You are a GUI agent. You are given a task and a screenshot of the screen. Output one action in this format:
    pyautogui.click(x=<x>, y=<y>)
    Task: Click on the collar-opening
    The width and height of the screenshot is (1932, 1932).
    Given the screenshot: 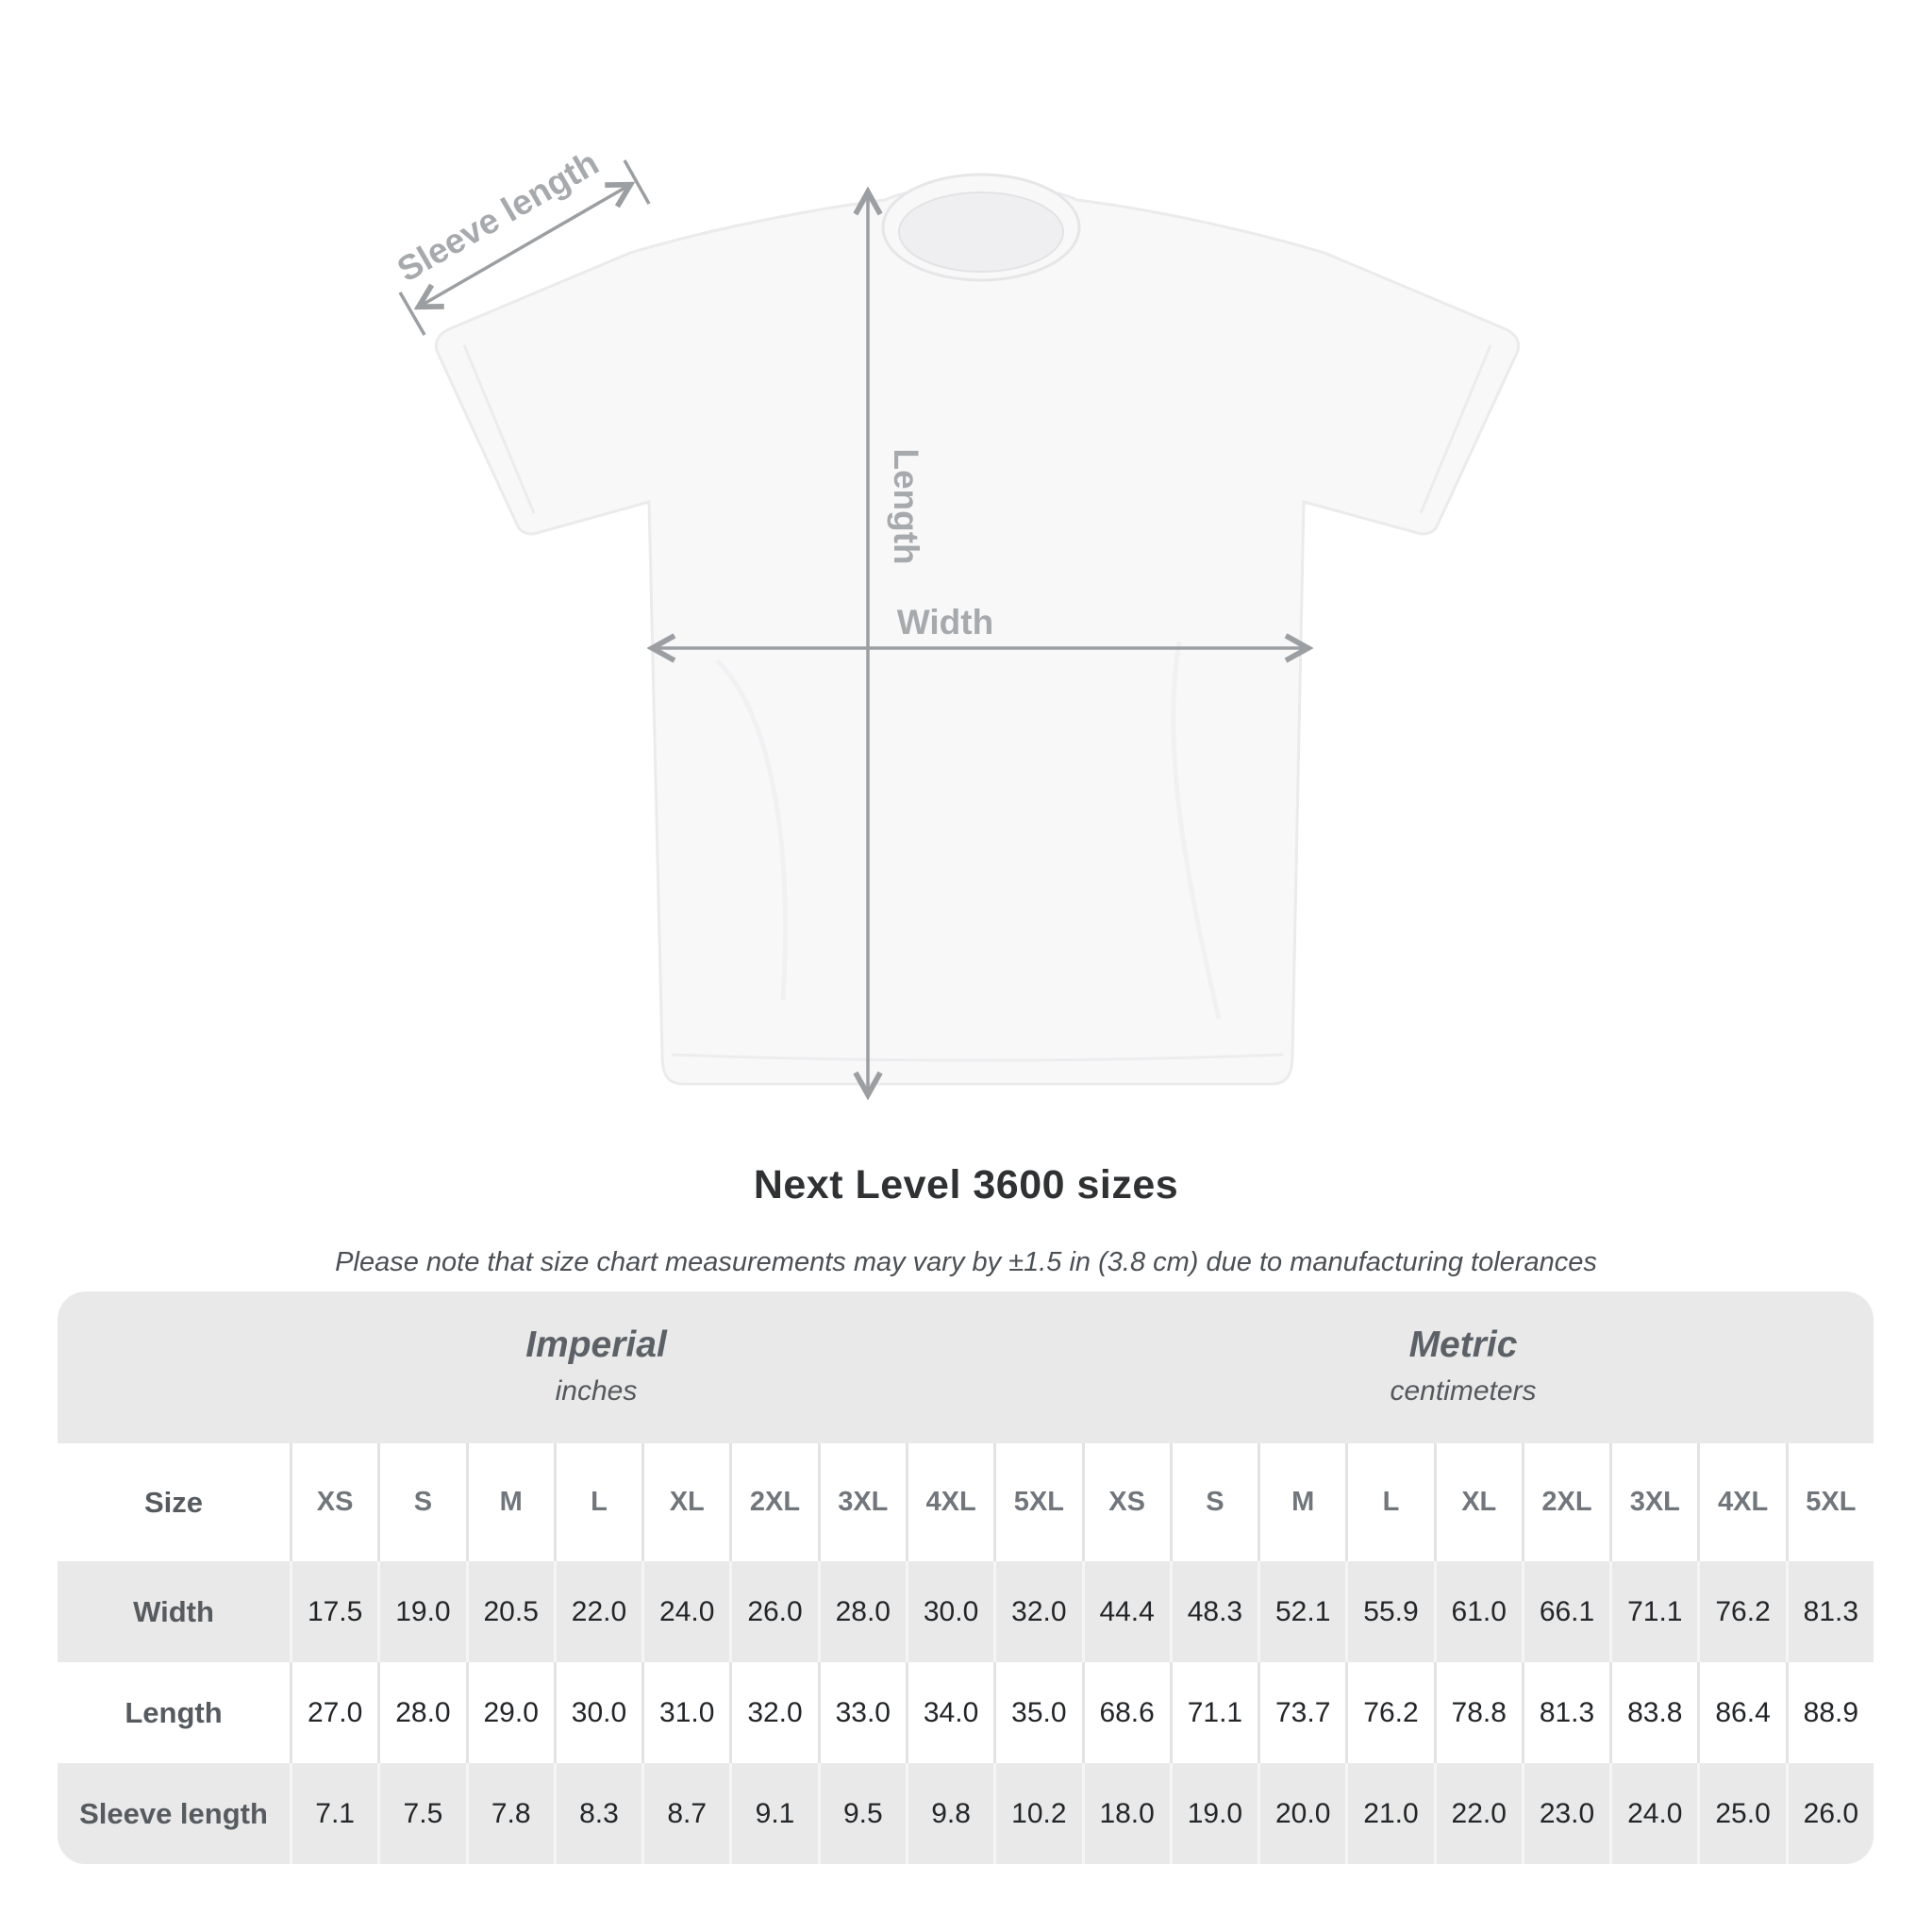 What is the action you would take?
    pyautogui.click(x=981, y=232)
    